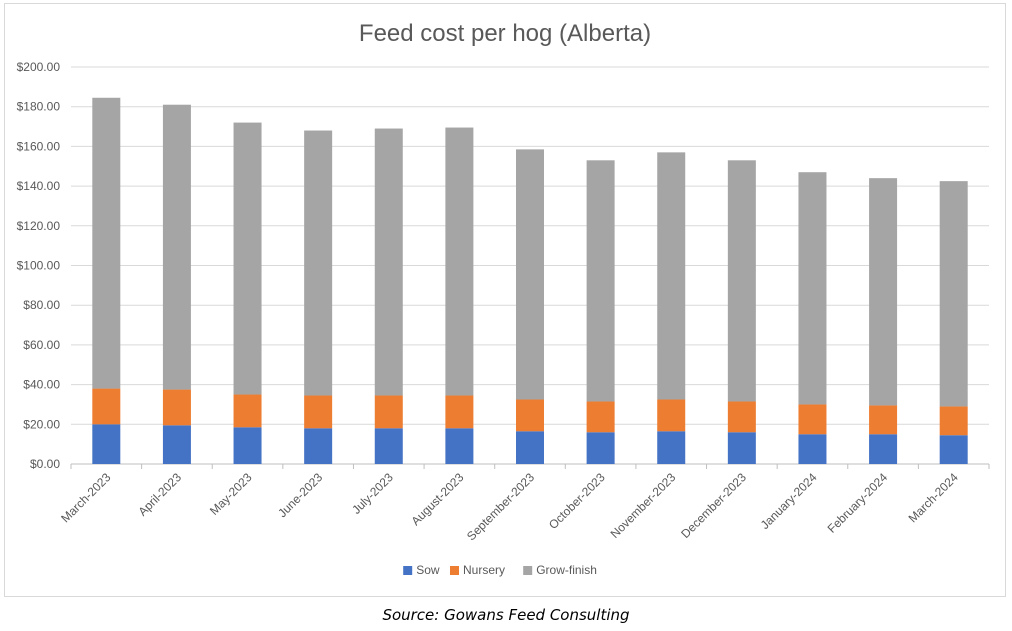 This screenshot has width=1012, height=631. I want to click on x-tick-label: March-2024, so click(933, 497).